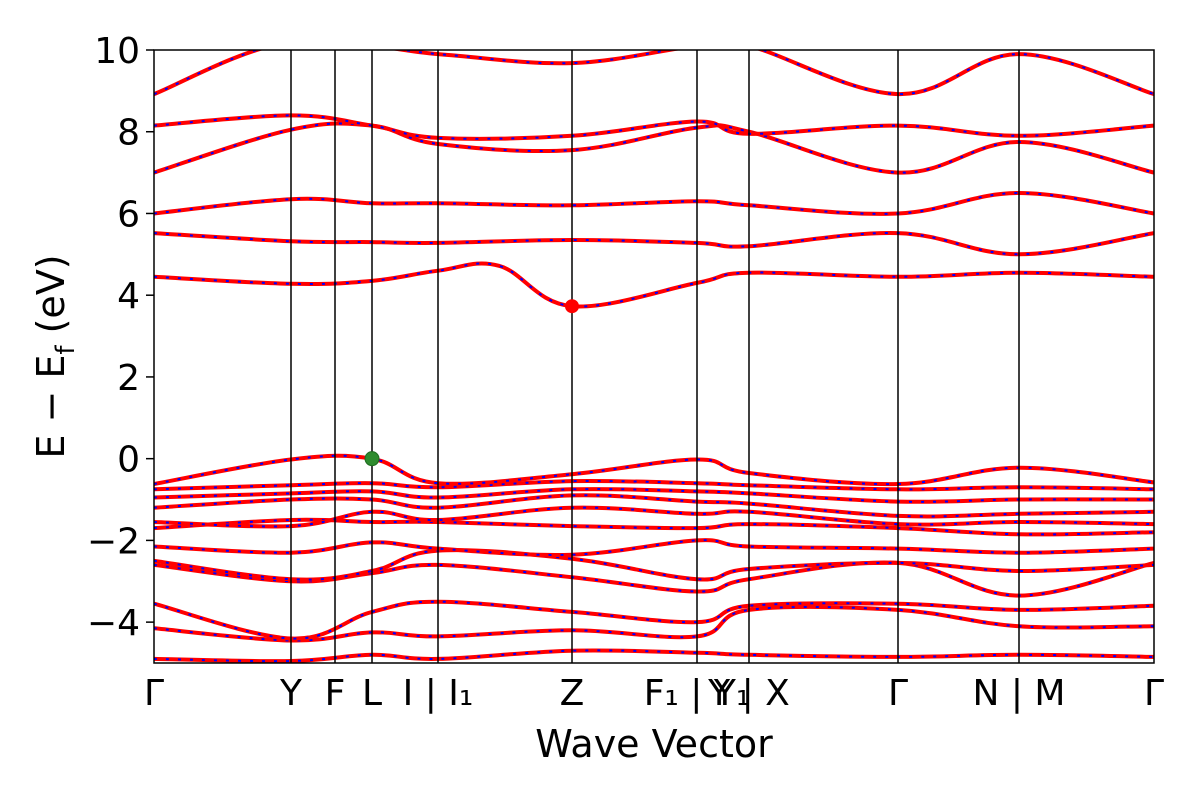 Image resolution: width=1200 pixels, height=800 pixels. What do you see at coordinates (113, 623) in the screenshot?
I see `y-tick-label: −4` at bounding box center [113, 623].